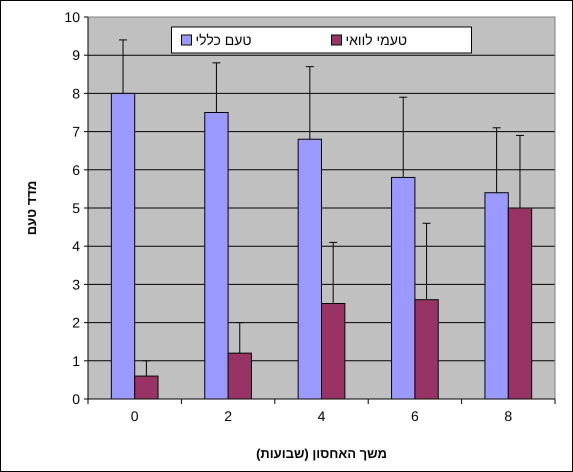 The height and width of the screenshot is (472, 573). Describe the element at coordinates (76, 399) in the screenshot. I see `y-tick-label: 0` at that location.